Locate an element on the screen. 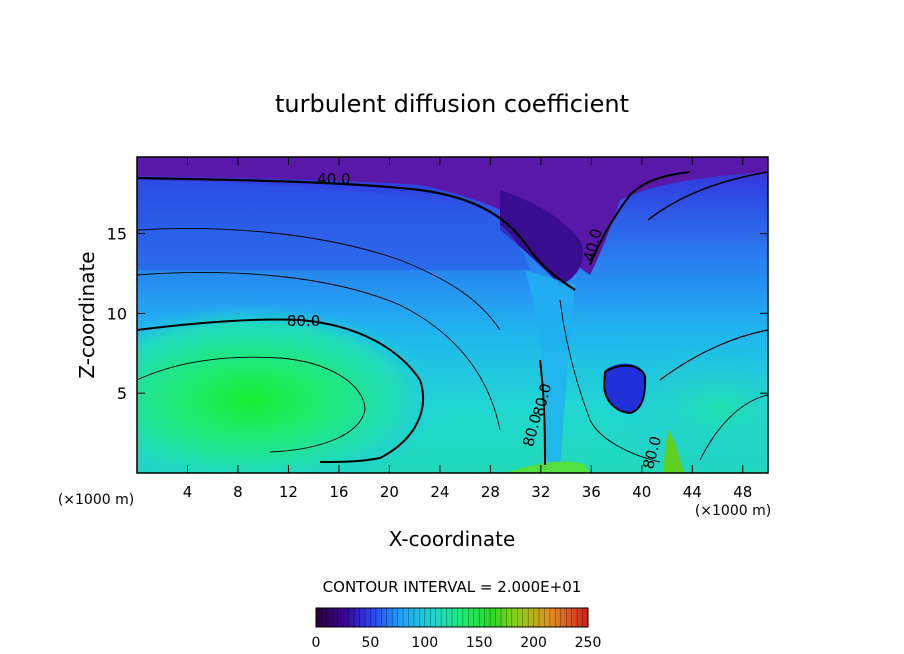 The width and height of the screenshot is (904, 654). contour-40-right is located at coordinates (640, 218).